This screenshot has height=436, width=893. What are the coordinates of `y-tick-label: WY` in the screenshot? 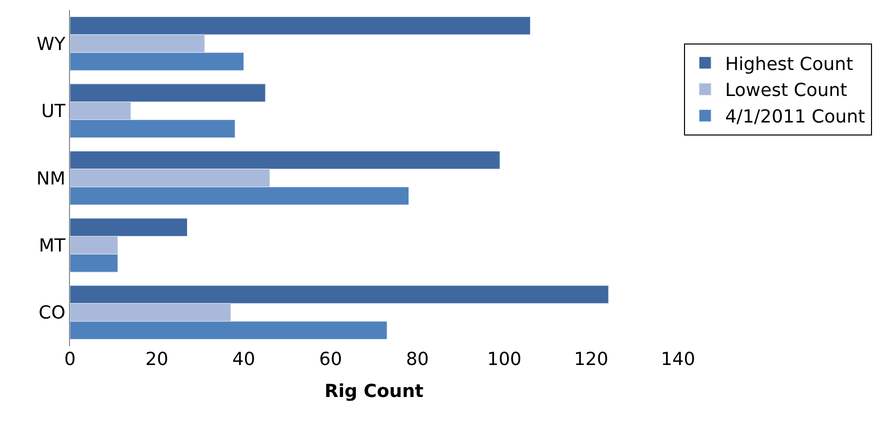 It's located at (51, 44).